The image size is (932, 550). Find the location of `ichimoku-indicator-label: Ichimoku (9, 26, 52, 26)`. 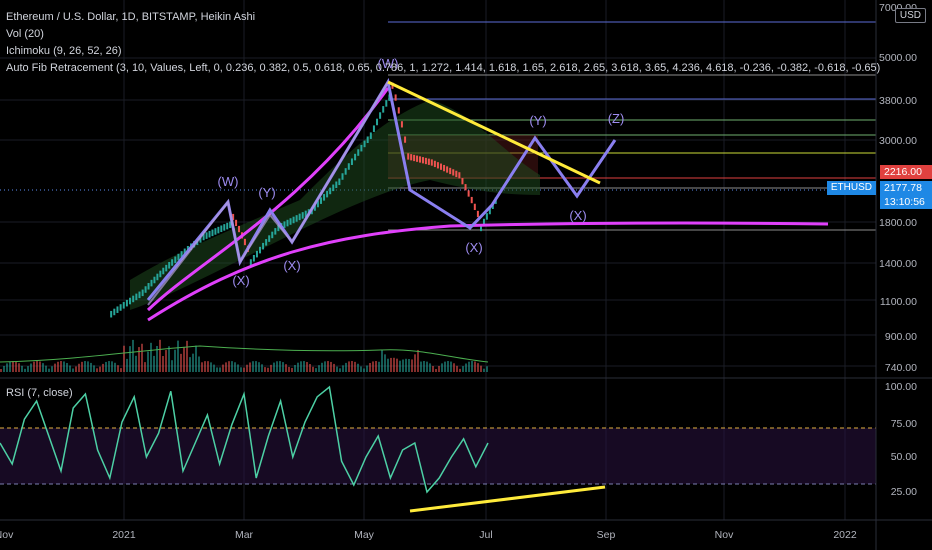

ichimoku-indicator-label: Ichimoku (9, 26, 52, 26) is located at coordinates (64, 51).